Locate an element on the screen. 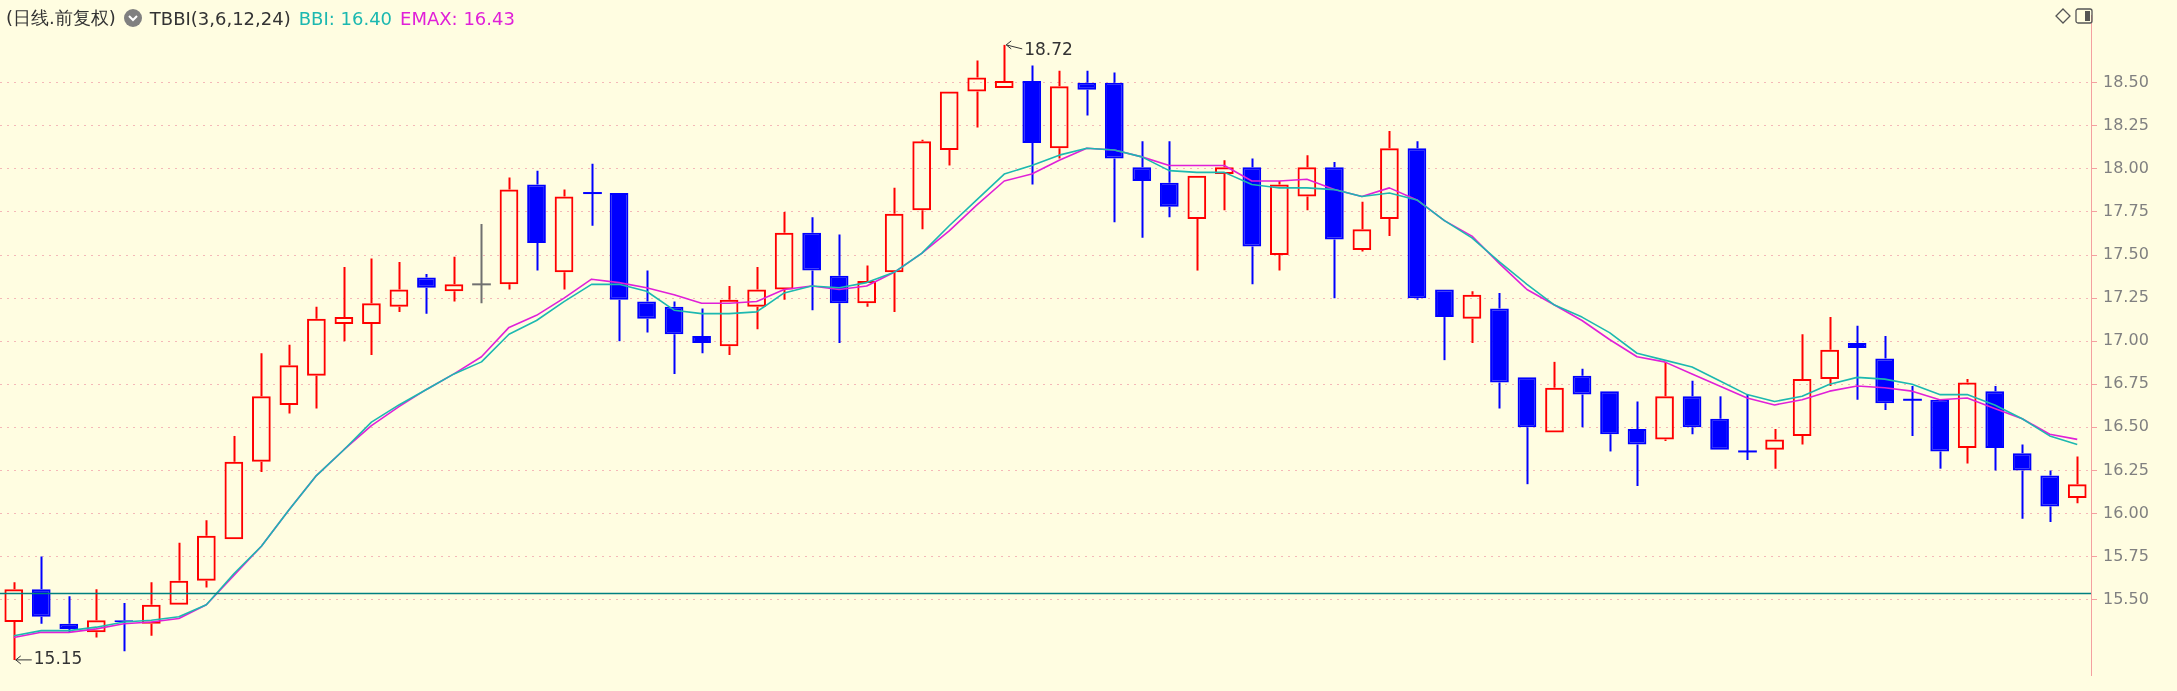  y-tick-label: 16.25 is located at coordinates (2126, 469).